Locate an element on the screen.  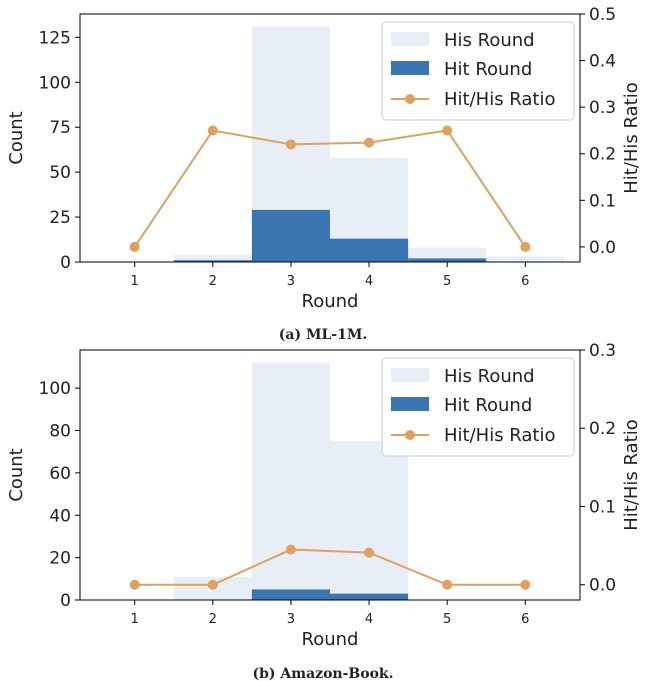
y-tick-label: 25 is located at coordinates (60, 218).